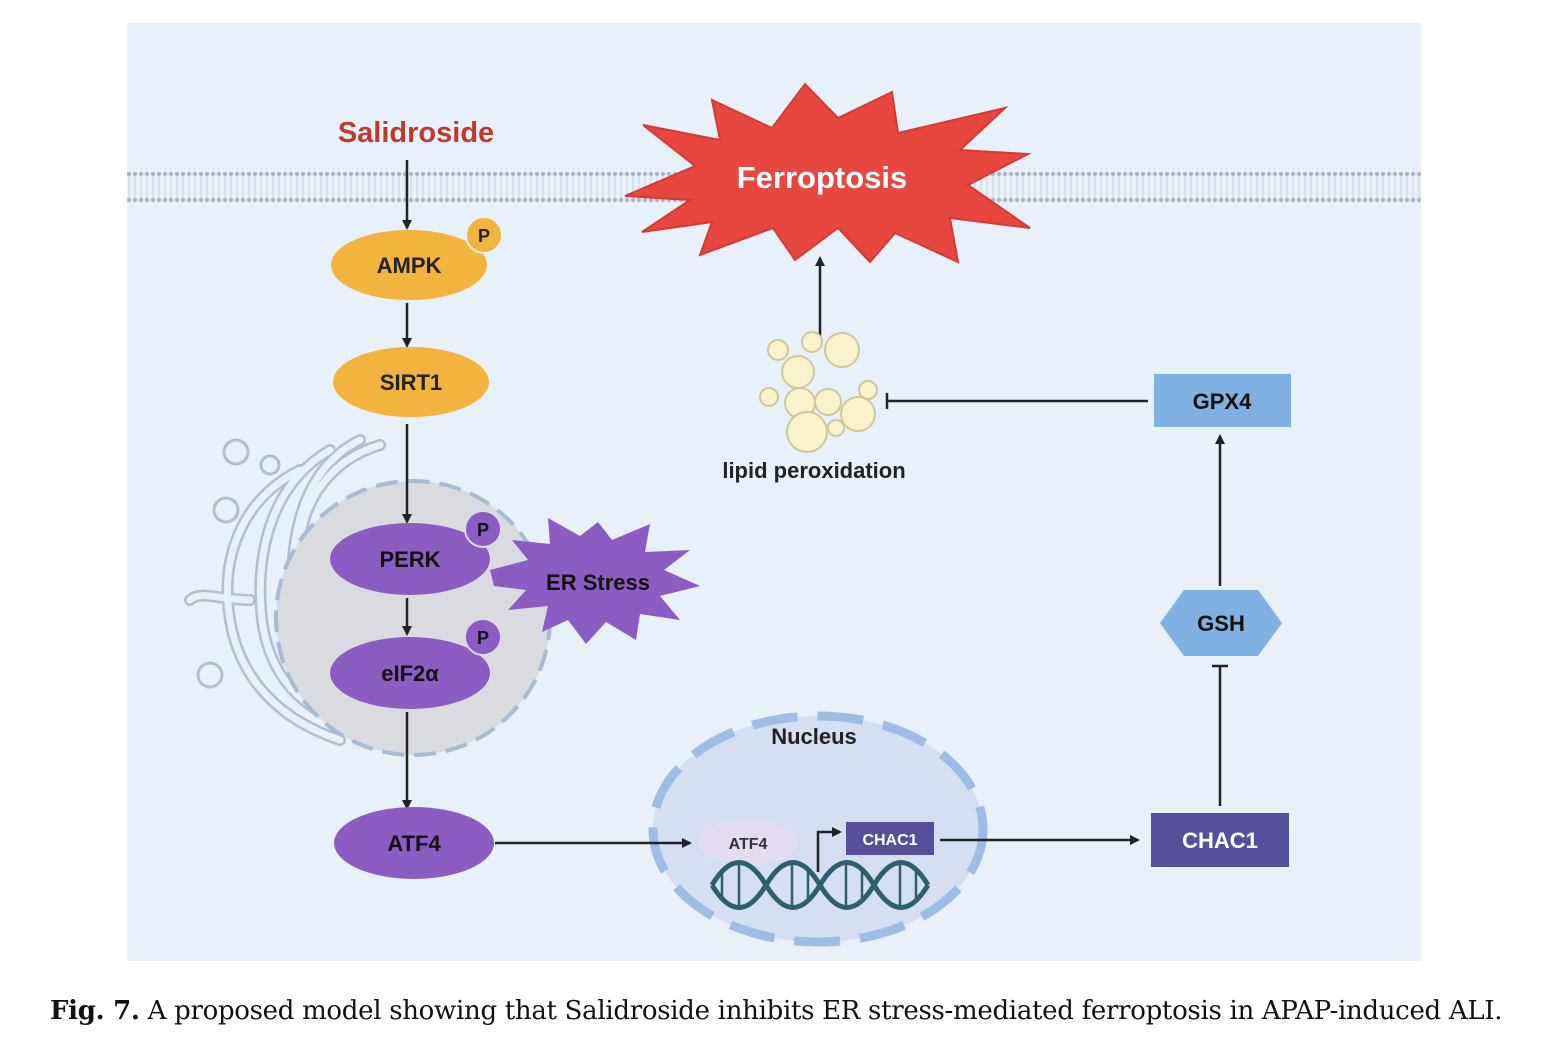 The height and width of the screenshot is (1051, 1552). I want to click on er-stress-burst, so click(595, 581).